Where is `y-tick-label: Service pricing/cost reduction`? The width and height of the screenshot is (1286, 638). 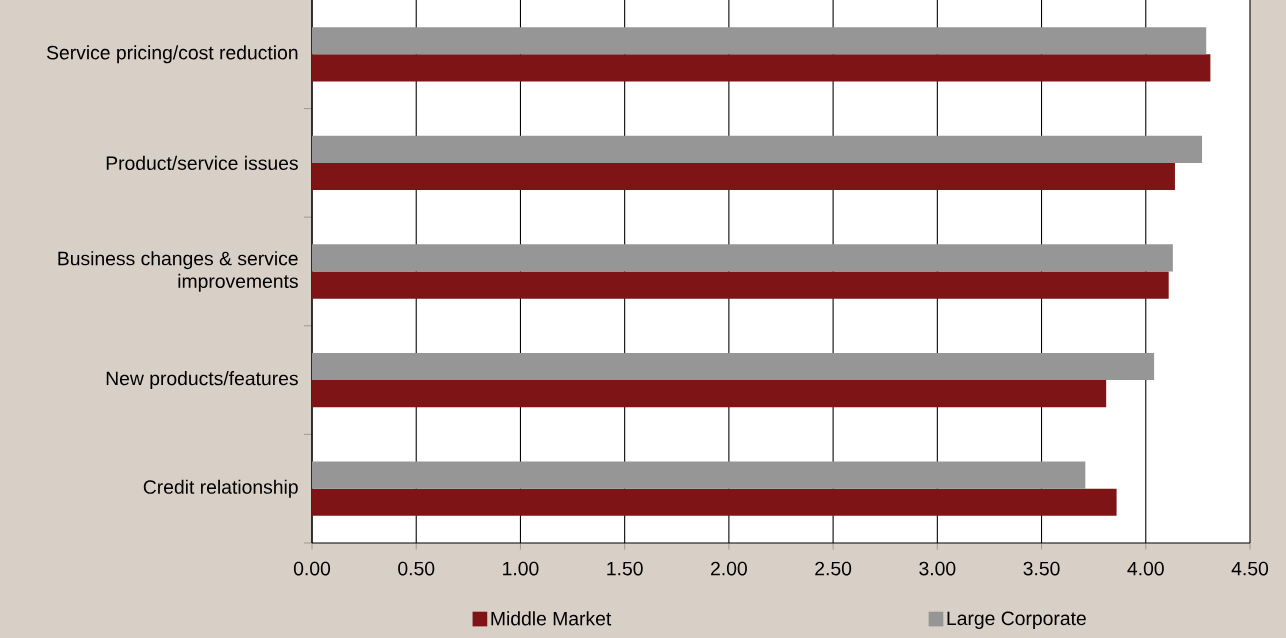
y-tick-label: Service pricing/cost reduction is located at coordinates (172, 54).